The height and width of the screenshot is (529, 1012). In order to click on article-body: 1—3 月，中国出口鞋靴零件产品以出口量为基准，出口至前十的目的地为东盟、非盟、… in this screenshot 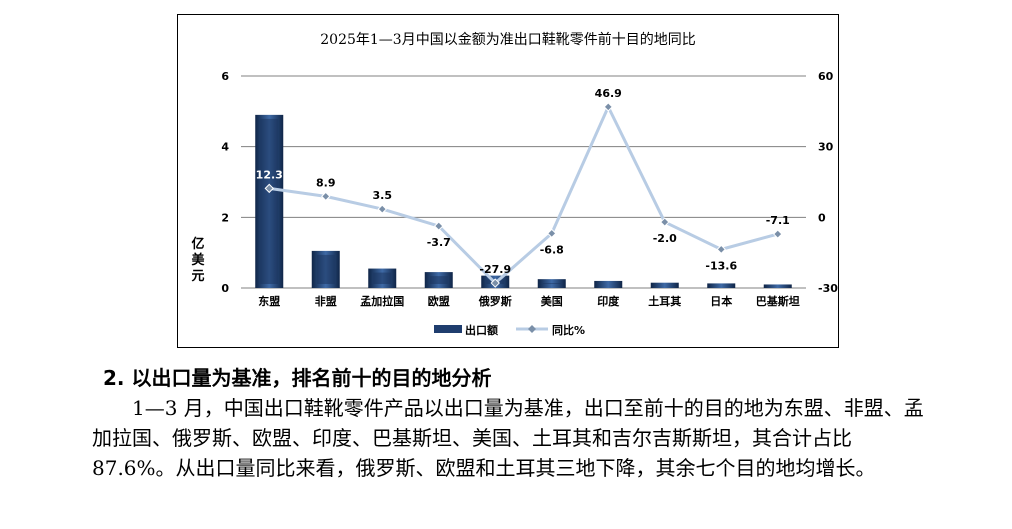, I will do `click(512, 438)`.